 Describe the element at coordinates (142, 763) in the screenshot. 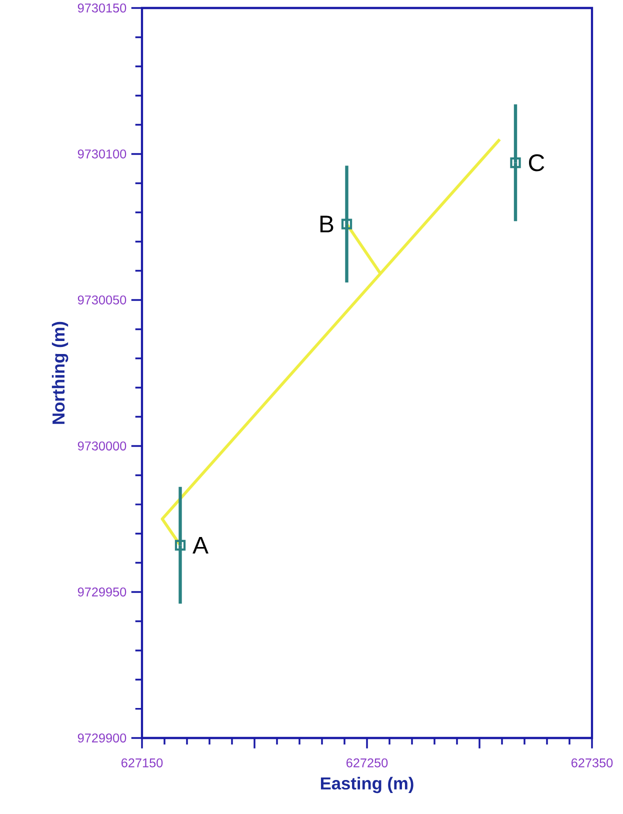

I see `x-tick-label: 627150` at that location.